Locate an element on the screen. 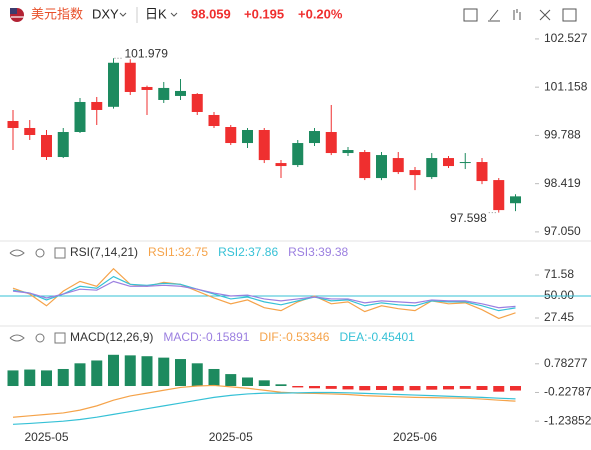 The width and height of the screenshot is (591, 450). price: 98.059 is located at coordinates (211, 13).